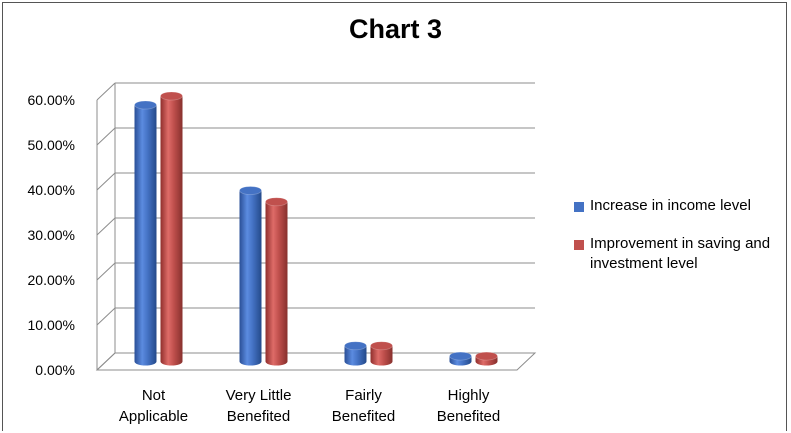 Image resolution: width=791 pixels, height=433 pixels. What do you see at coordinates (51, 100) in the screenshot?
I see `y-tick-label: 60.00%` at bounding box center [51, 100].